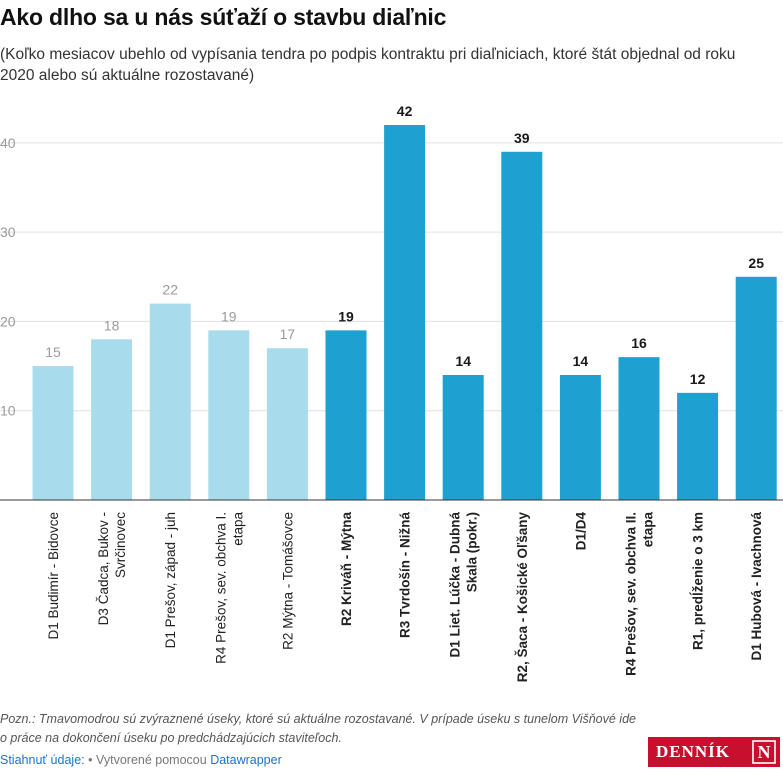  Describe the element at coordinates (120, 545) in the screenshot. I see `x-tick-label-line: Svrčinovec` at that location.